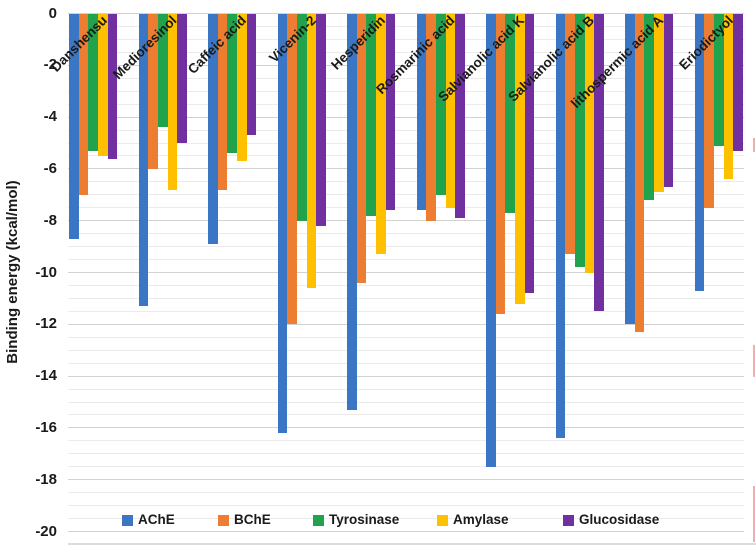 This screenshot has height=549, width=756. I want to click on legend-item-bche: BChE, so click(244, 520).